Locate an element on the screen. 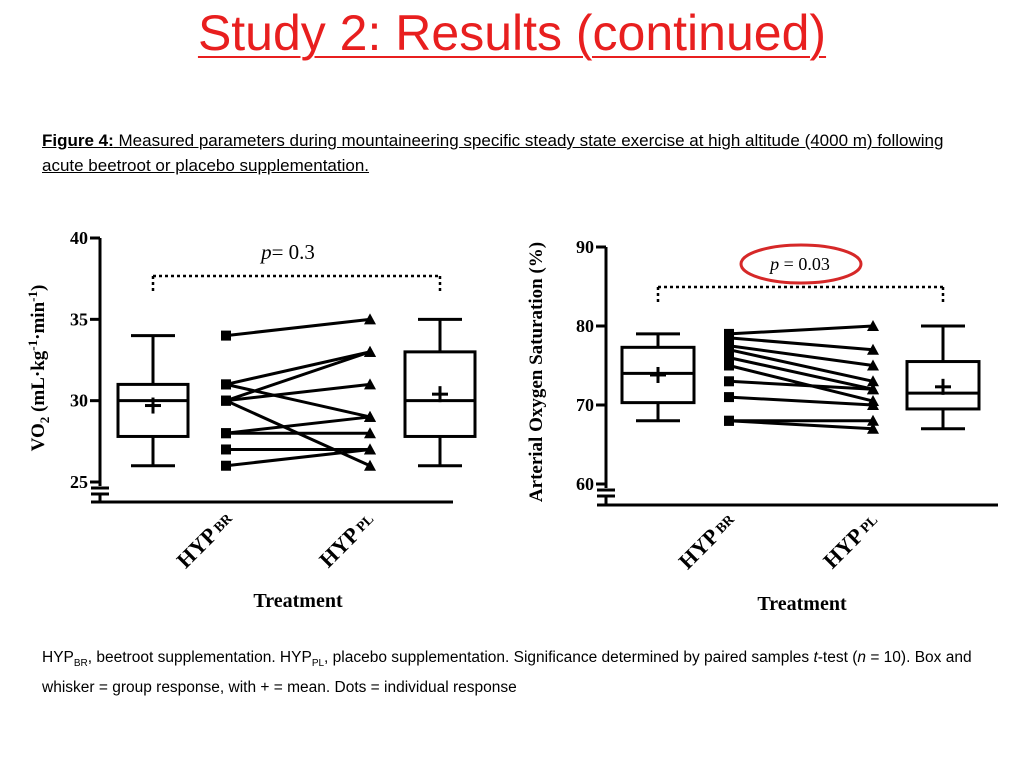 The image size is (1024, 768). vo2-y-axis is located at coordinates (272, 371).